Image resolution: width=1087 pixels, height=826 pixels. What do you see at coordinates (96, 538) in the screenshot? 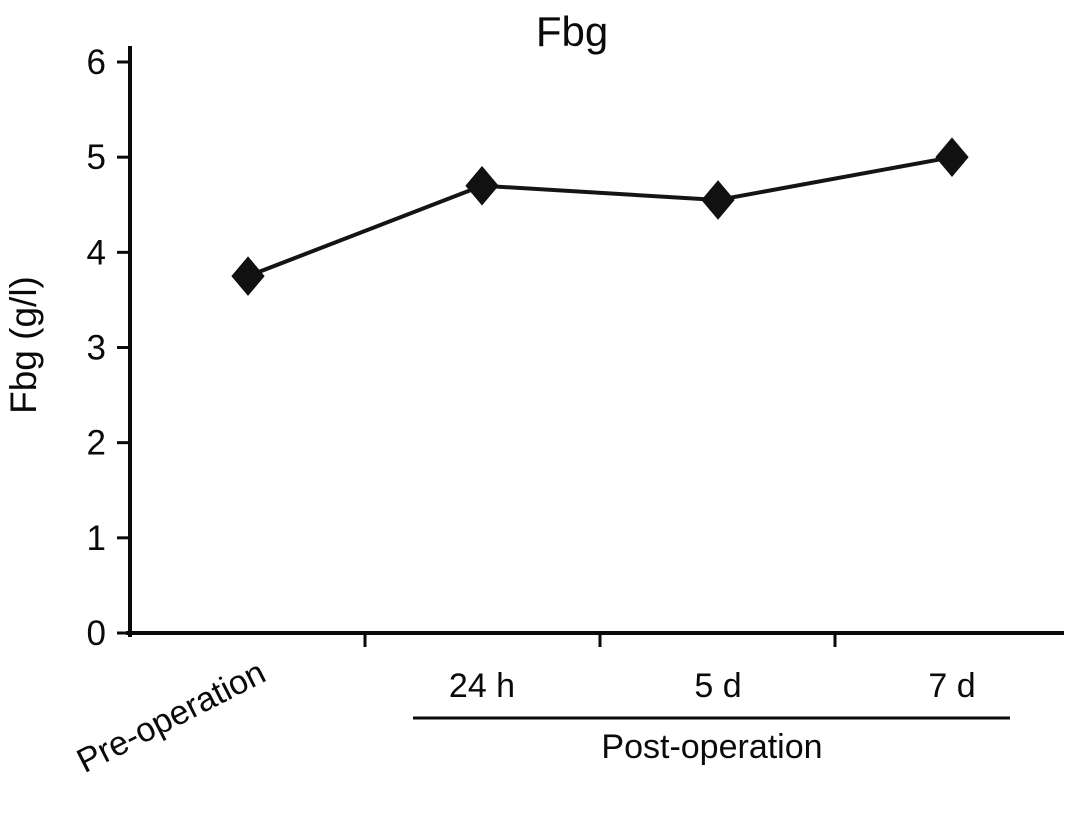
I see `y-tick-label: 1` at bounding box center [96, 538].